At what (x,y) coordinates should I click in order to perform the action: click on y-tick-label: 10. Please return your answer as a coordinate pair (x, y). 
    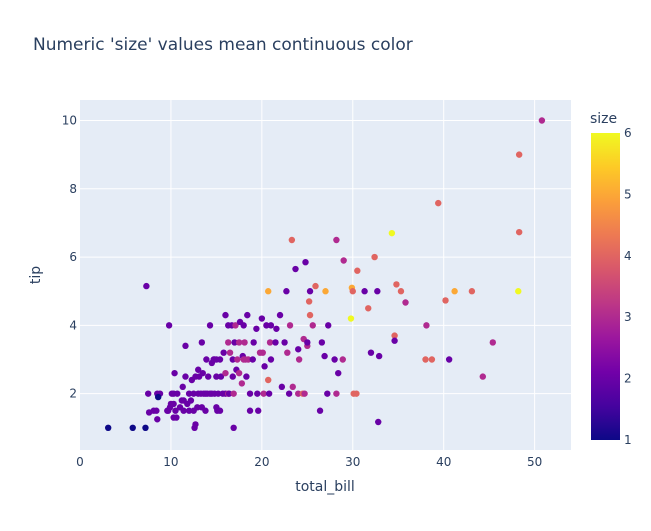
    Looking at the image, I should click on (69, 120).